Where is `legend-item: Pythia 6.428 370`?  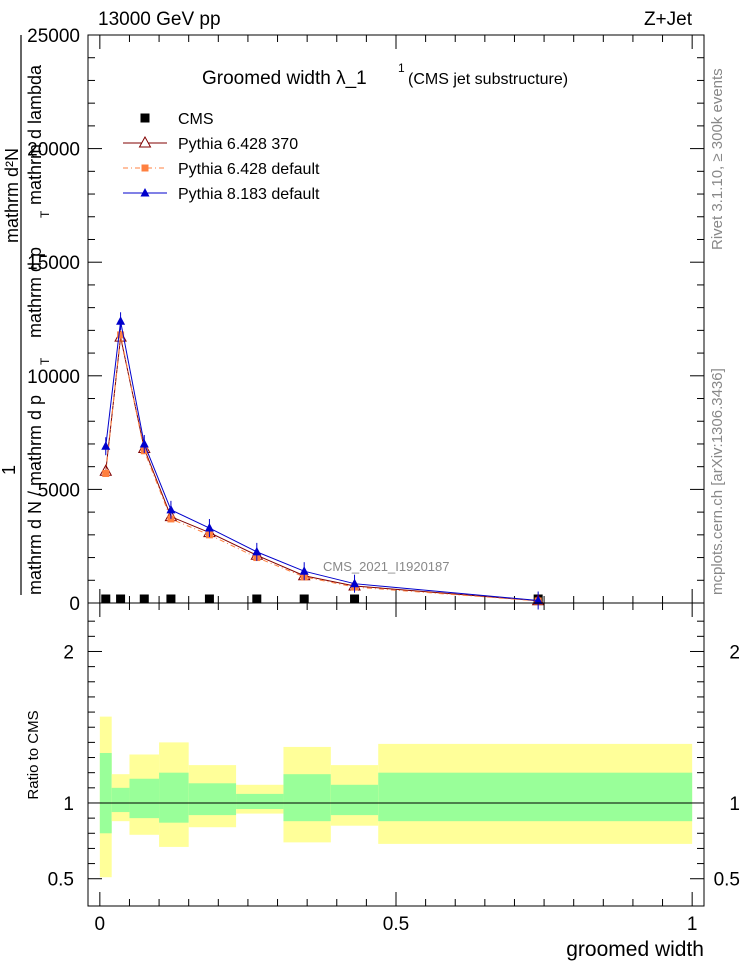
legend-item: Pythia 6.428 370 is located at coordinates (210, 144).